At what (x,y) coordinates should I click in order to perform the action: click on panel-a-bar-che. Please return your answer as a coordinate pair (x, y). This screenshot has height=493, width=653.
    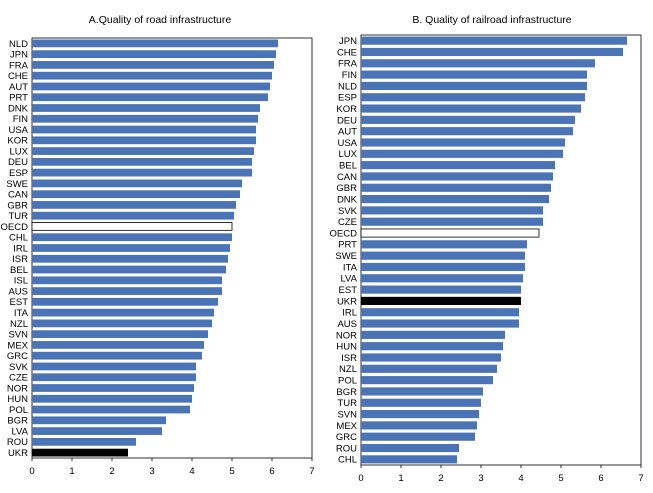
    Looking at the image, I should click on (152, 75).